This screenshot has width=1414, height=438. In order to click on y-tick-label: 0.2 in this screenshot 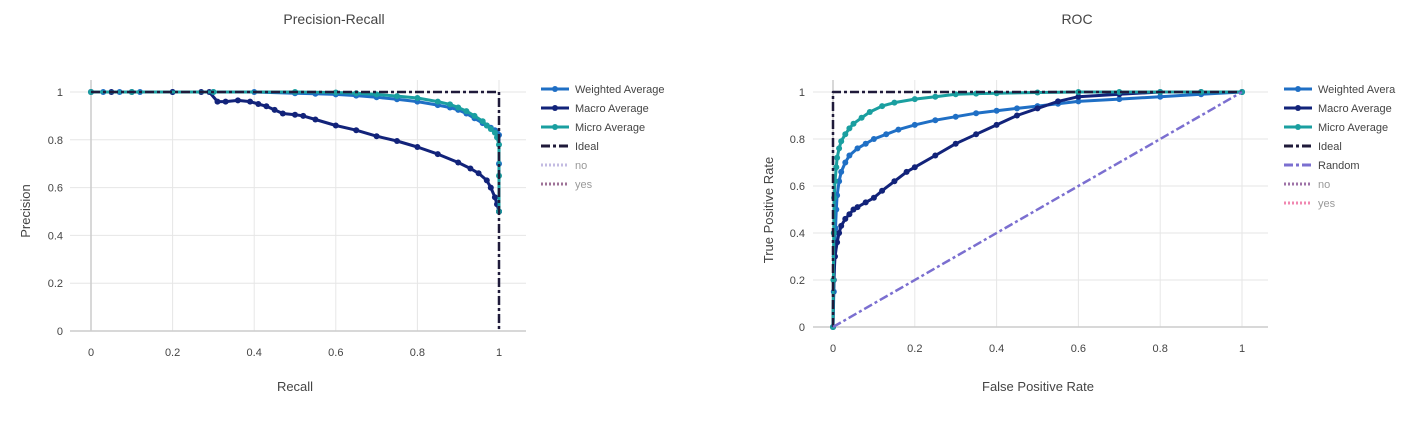, I will do `click(797, 281)`.